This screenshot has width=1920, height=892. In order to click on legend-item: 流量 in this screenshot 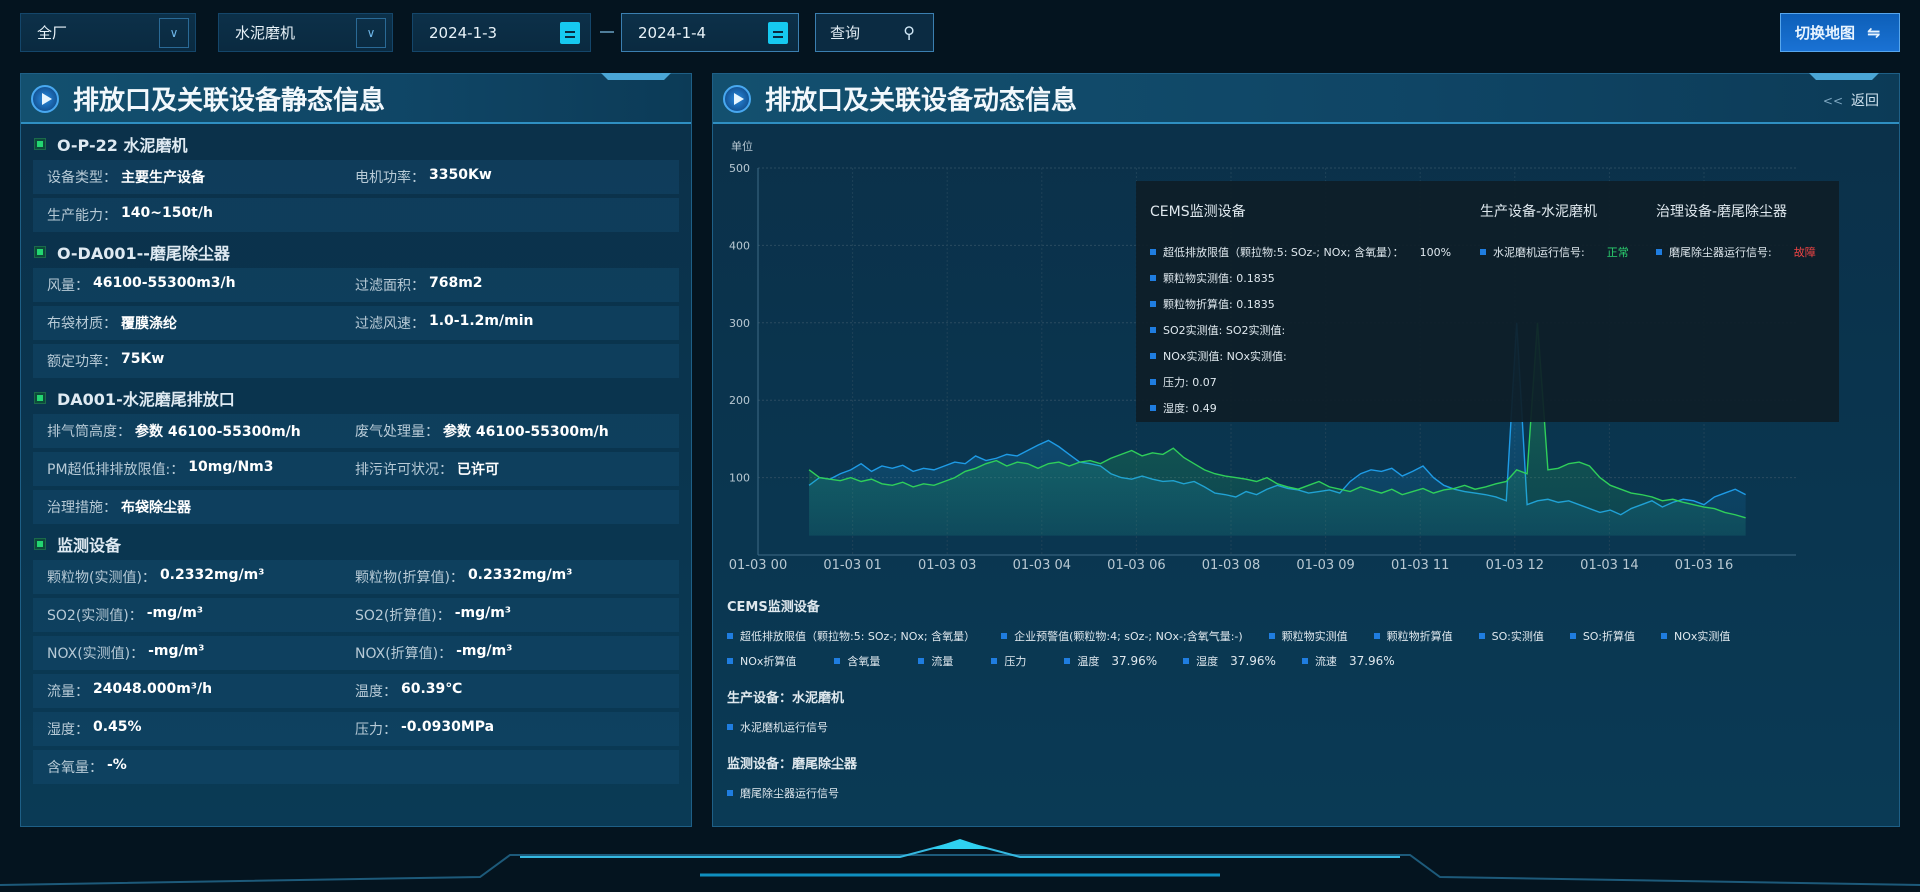, I will do `click(941, 661)`.